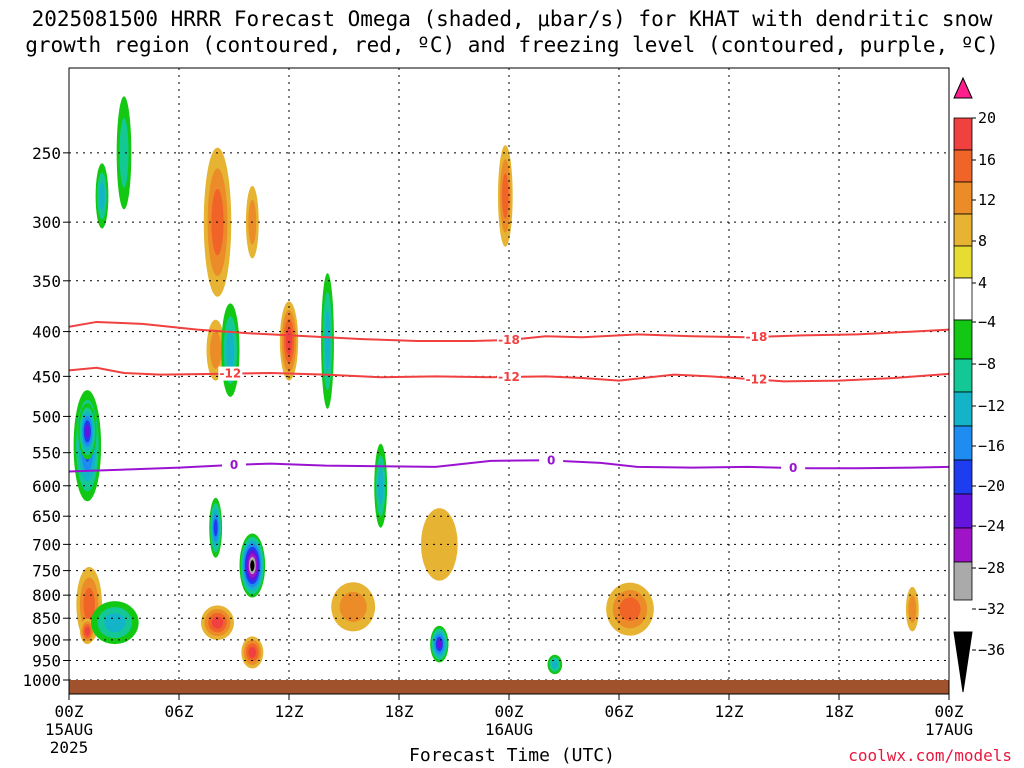 This screenshot has height=768, width=1024. Describe the element at coordinates (46, 571) in the screenshot. I see `y-tick-label: 750` at that location.